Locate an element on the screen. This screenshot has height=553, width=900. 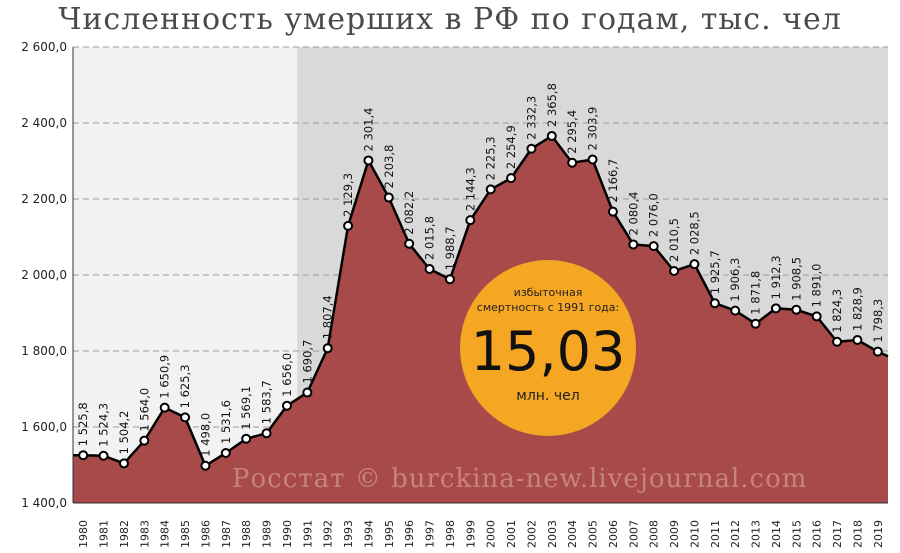
x-tick-label: 2017 is located at coordinates (837, 534).